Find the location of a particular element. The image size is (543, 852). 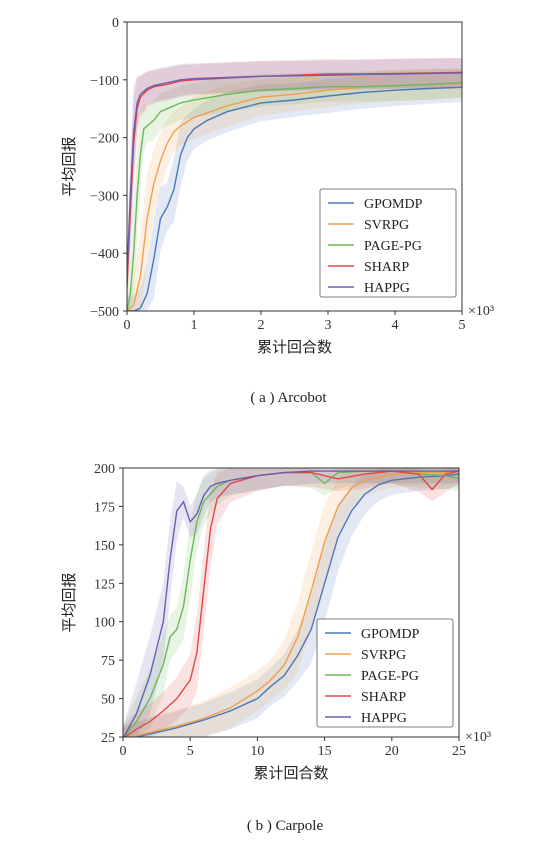

y-tick-label: −400 is located at coordinates (104, 254).